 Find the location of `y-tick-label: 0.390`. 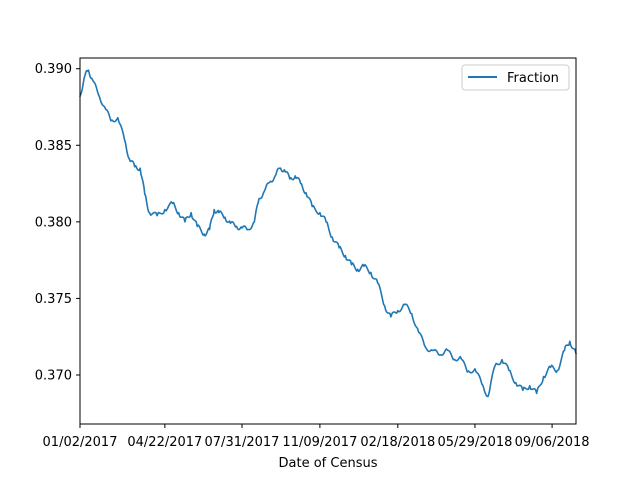

y-tick-label: 0.390 is located at coordinates (53, 69).